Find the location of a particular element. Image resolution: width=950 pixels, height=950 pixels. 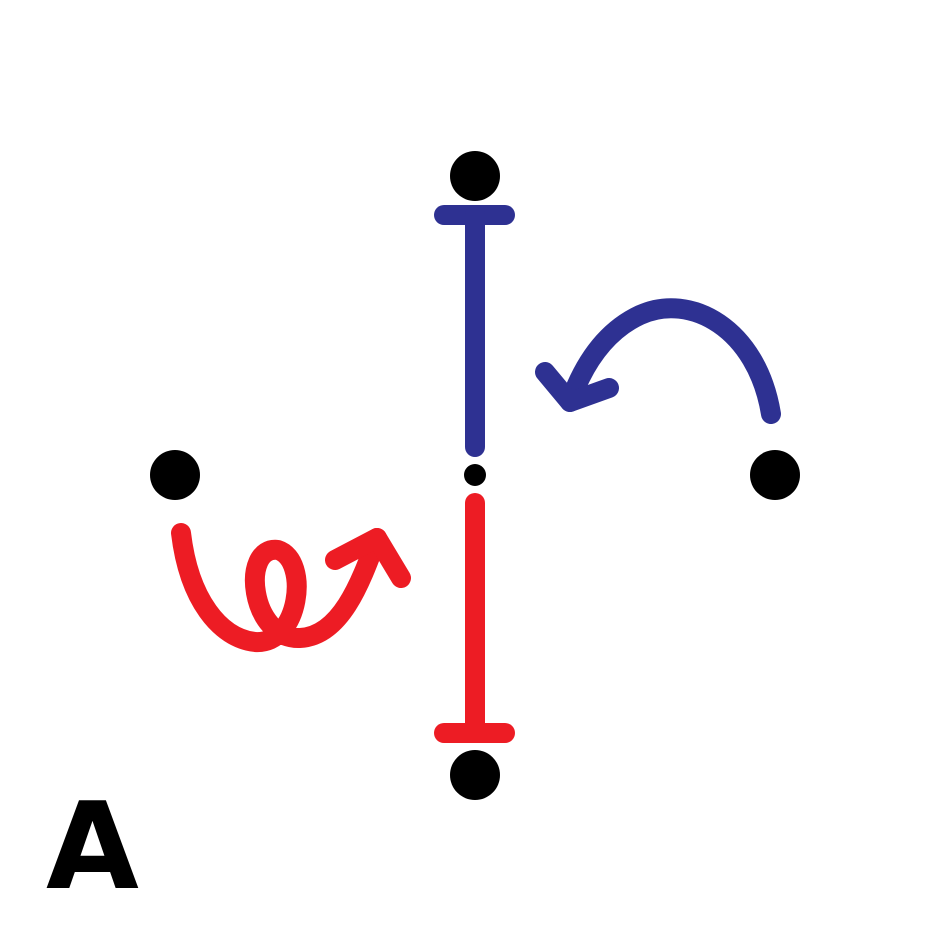

center-node is located at coordinates (475, 475).